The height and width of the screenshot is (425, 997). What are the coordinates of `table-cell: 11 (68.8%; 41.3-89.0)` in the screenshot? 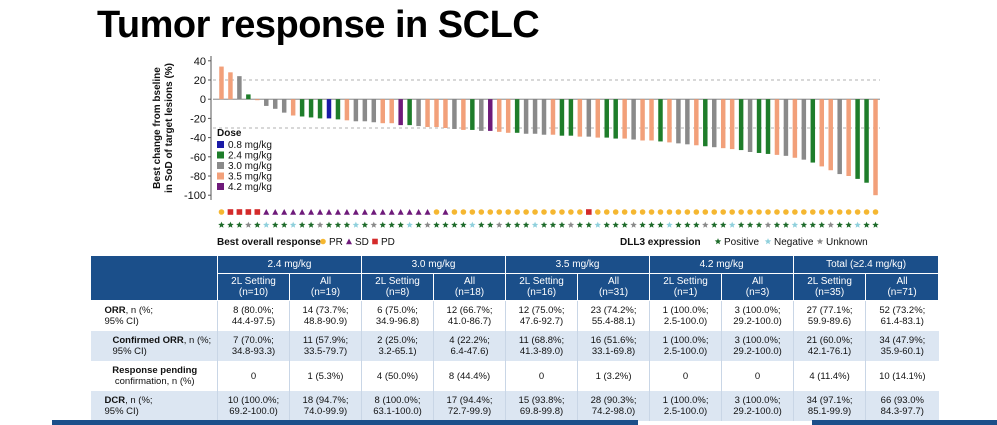 It's located at (541, 346).